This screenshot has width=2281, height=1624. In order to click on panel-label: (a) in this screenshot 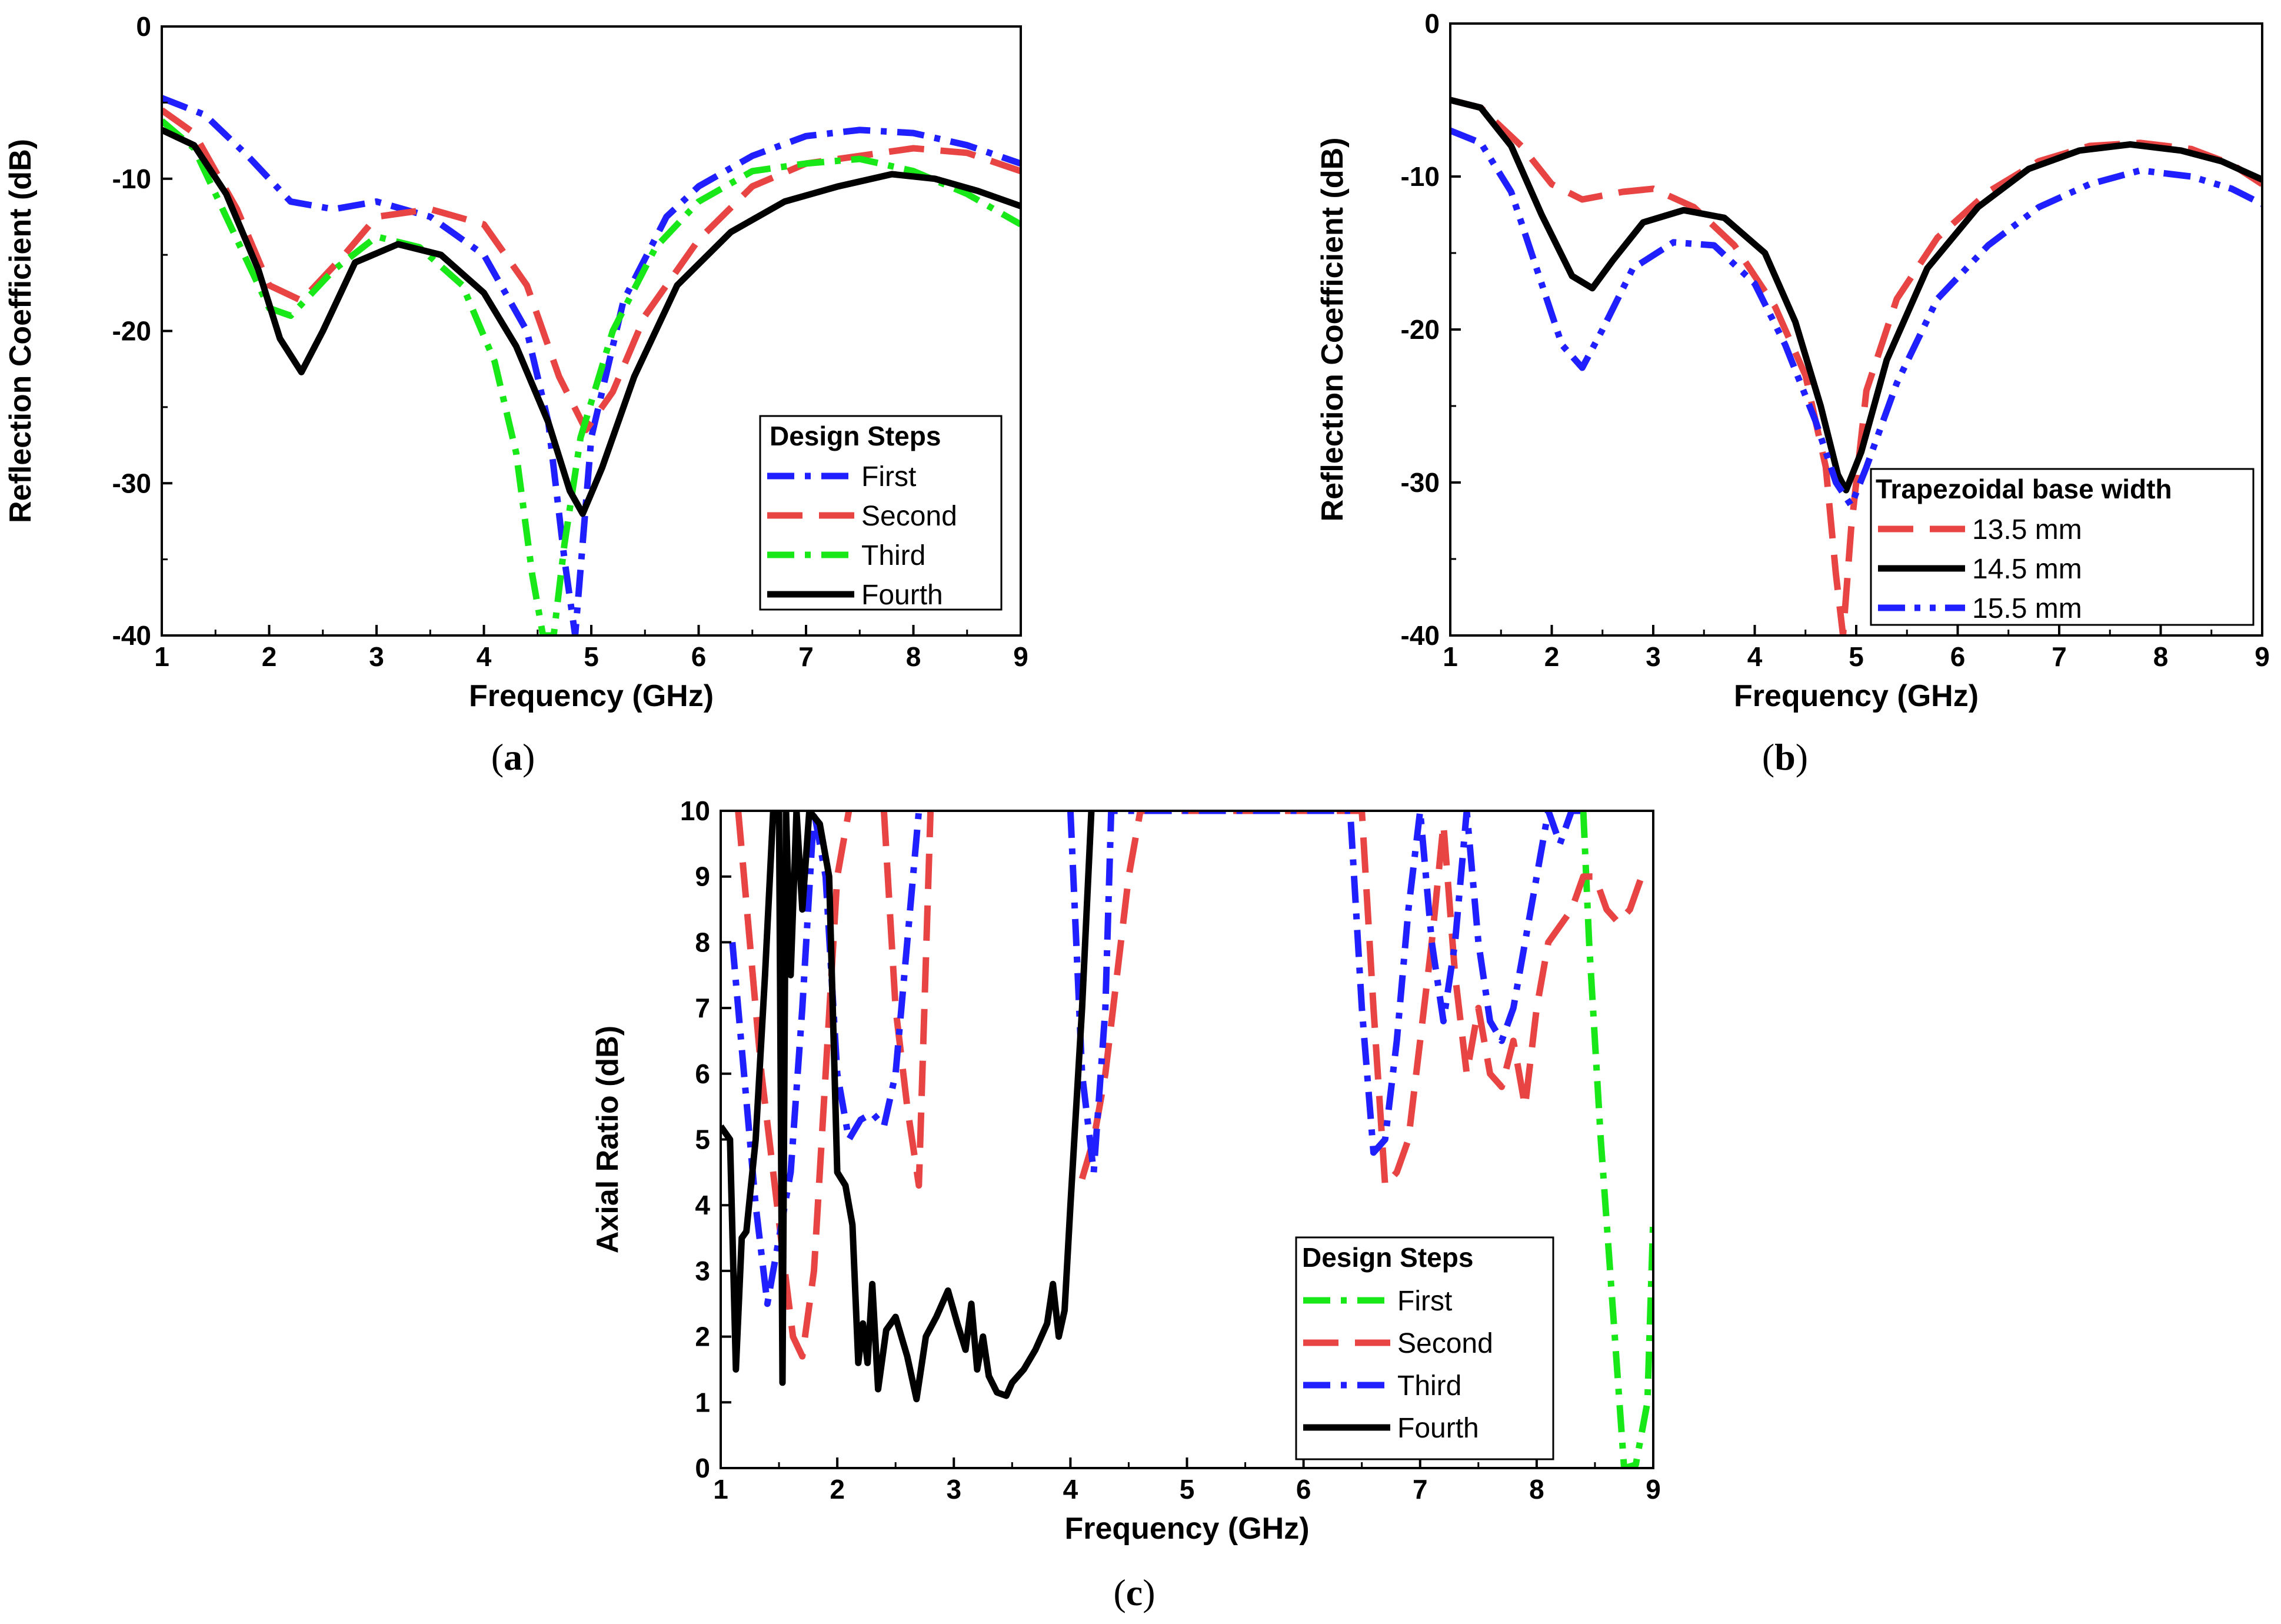, I will do `click(513, 757)`.